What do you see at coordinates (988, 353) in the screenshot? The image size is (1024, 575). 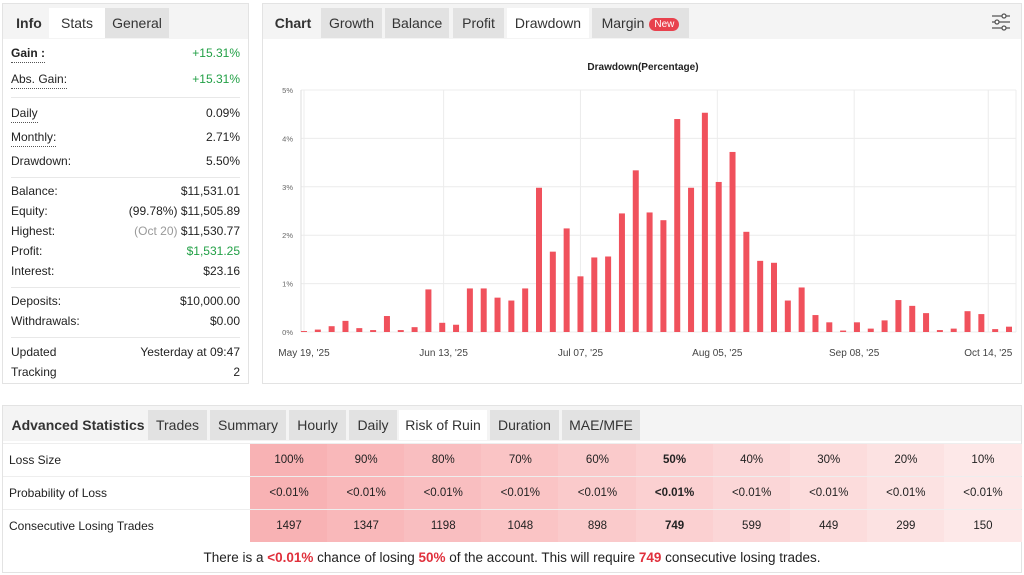 I see `x-tick-label: Oct 14, '25` at bounding box center [988, 353].